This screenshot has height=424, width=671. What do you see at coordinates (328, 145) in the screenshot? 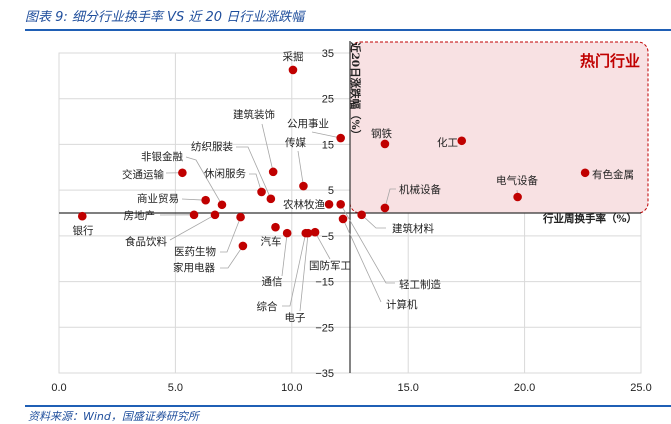
I see `y-tick-label: 15` at bounding box center [328, 145].